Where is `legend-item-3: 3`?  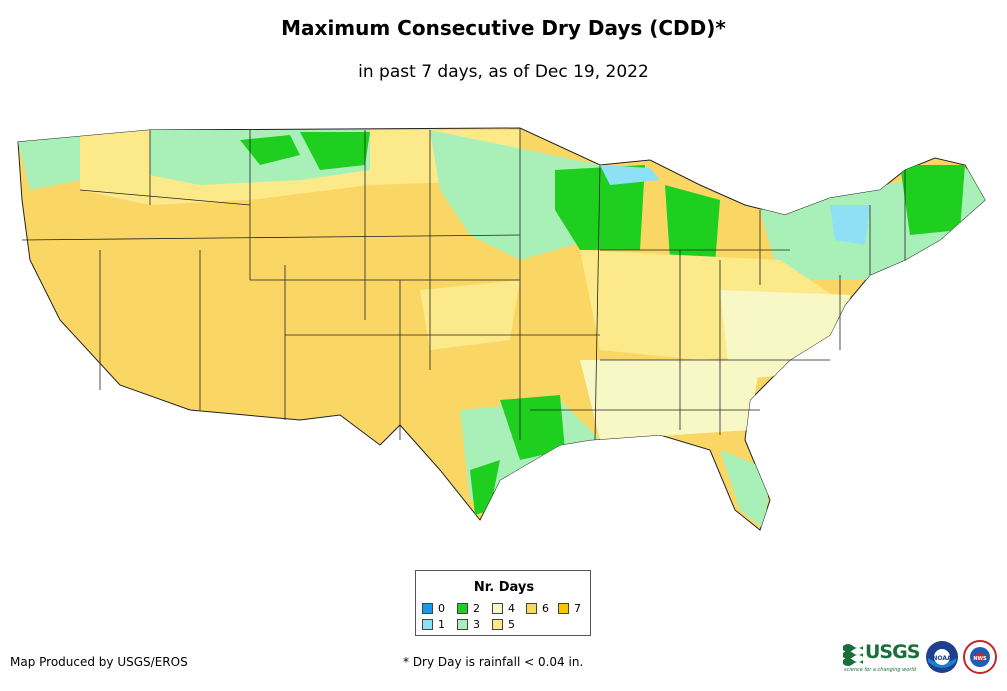 legend-item-3: 3 is located at coordinates (468, 624).